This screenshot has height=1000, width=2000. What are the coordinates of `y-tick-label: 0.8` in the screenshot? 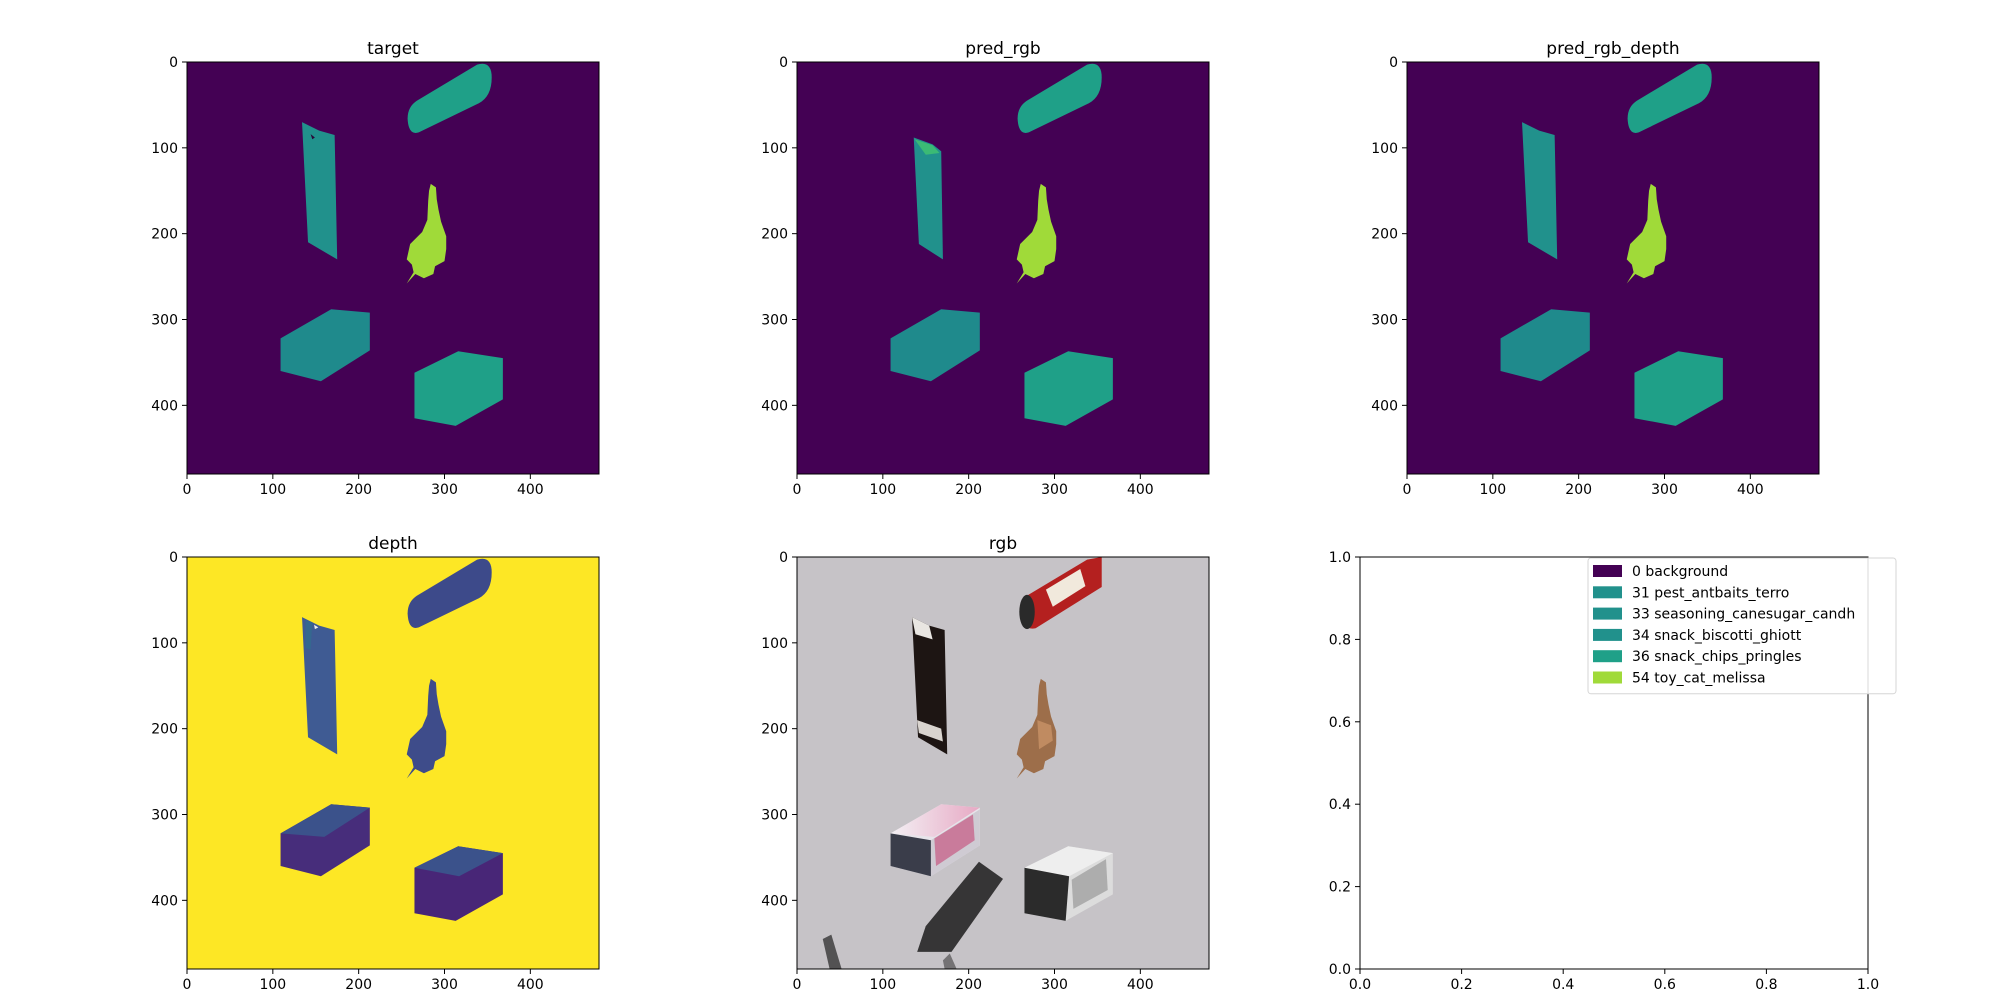 It's located at (1340, 640).